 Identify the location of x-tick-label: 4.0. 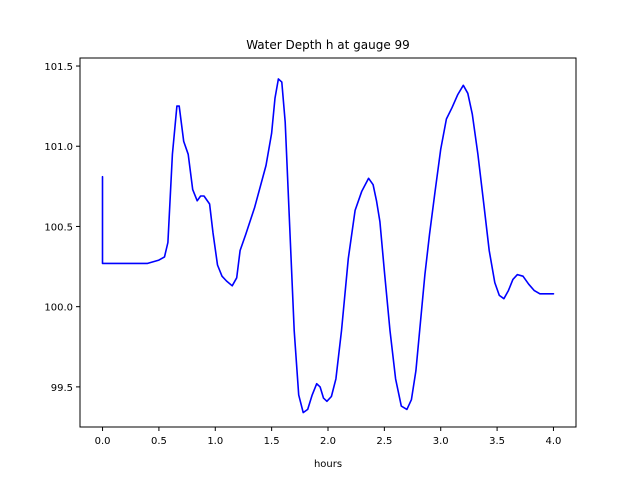
(554, 441).